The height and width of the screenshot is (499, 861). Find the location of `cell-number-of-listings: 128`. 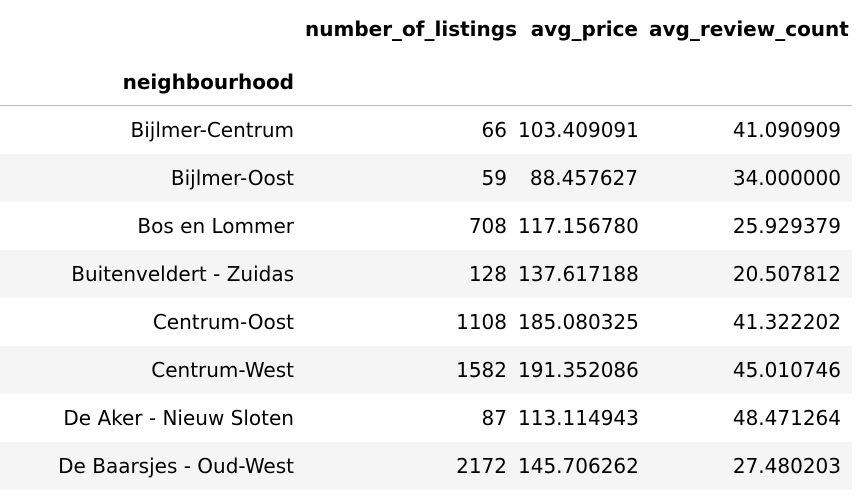

cell-number-of-listings: 128 is located at coordinates (487, 274).